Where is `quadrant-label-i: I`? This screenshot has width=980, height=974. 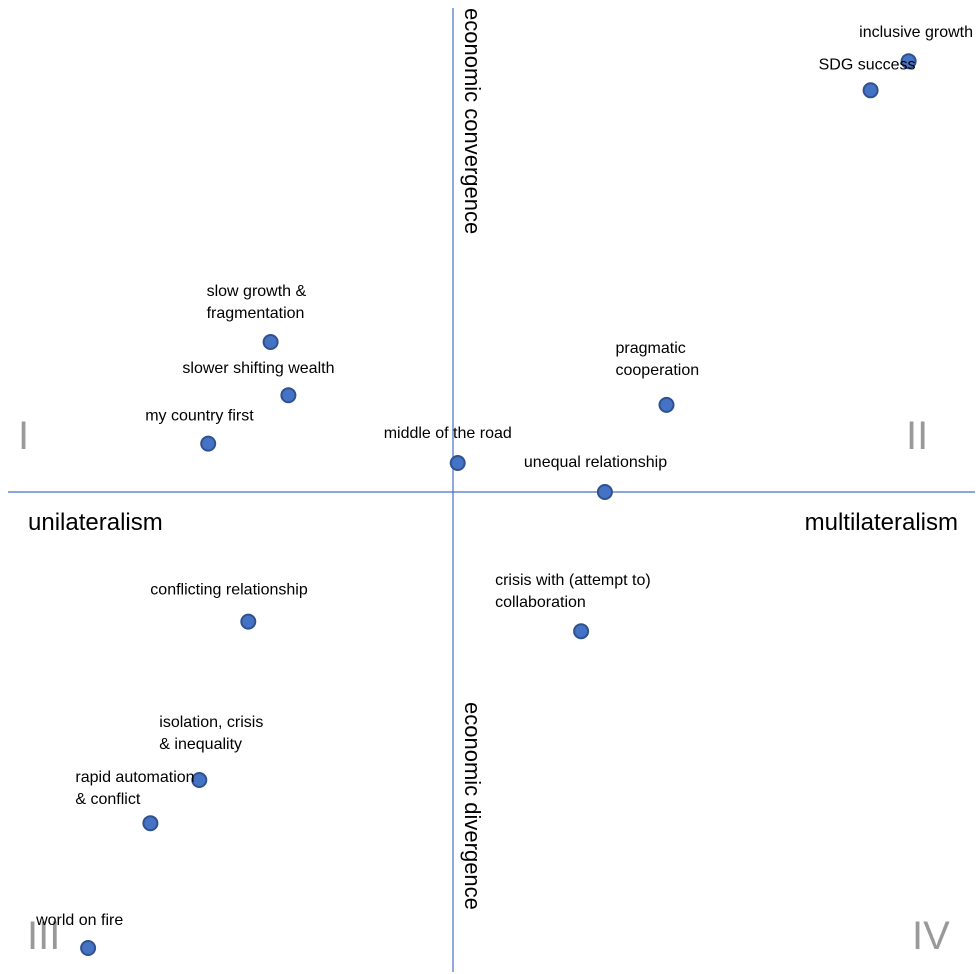 quadrant-label-i: I is located at coordinates (23, 436).